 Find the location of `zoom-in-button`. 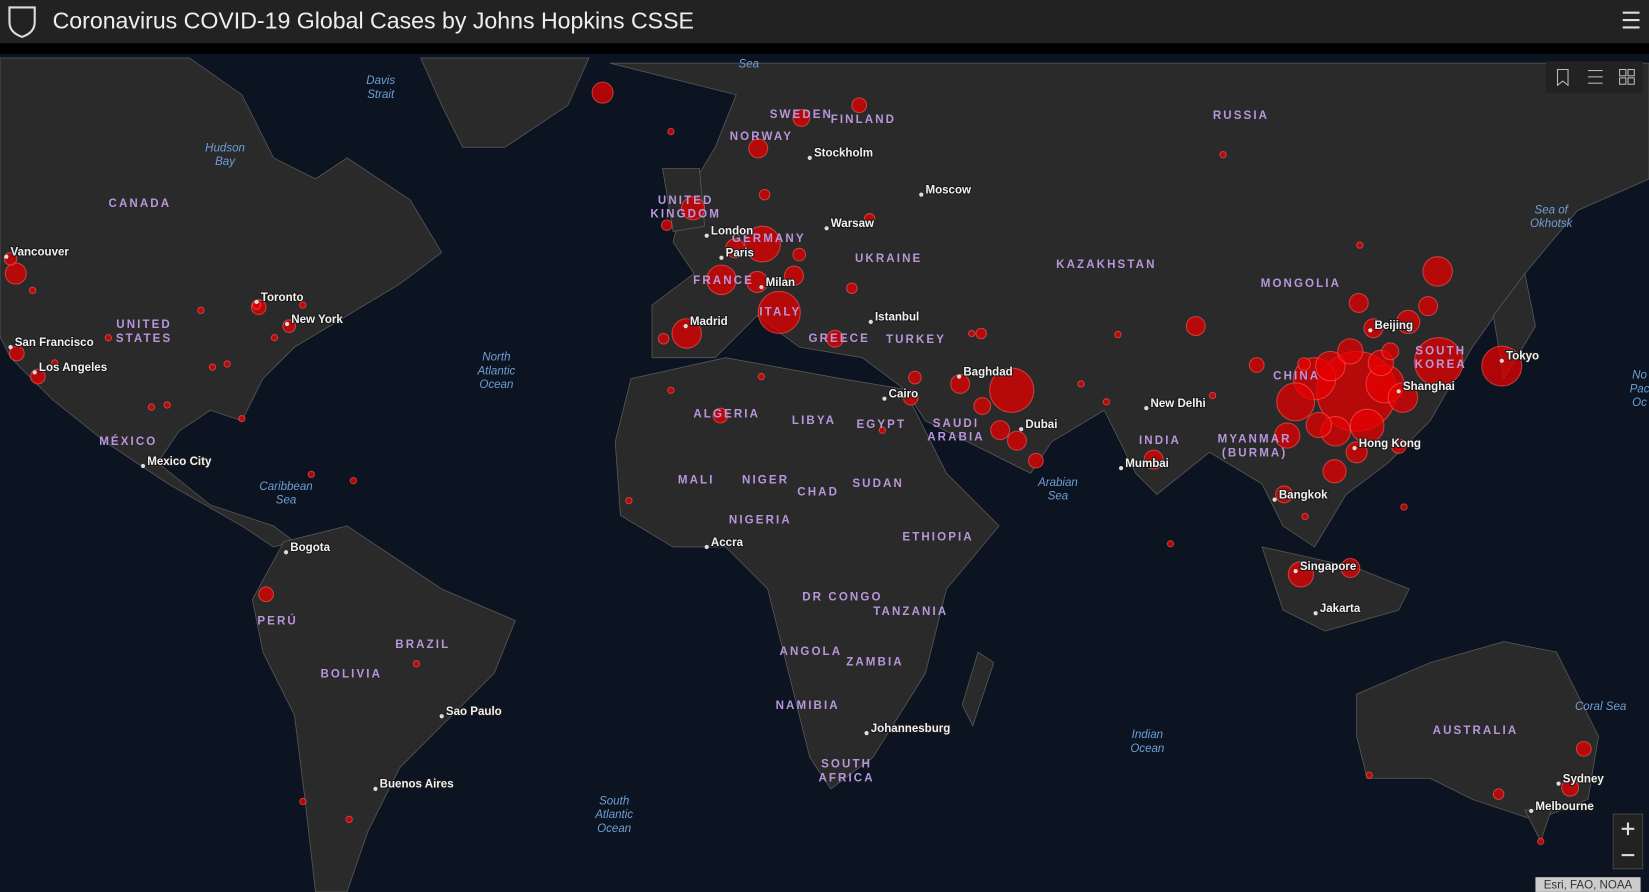

zoom-in-button is located at coordinates (1628, 829).